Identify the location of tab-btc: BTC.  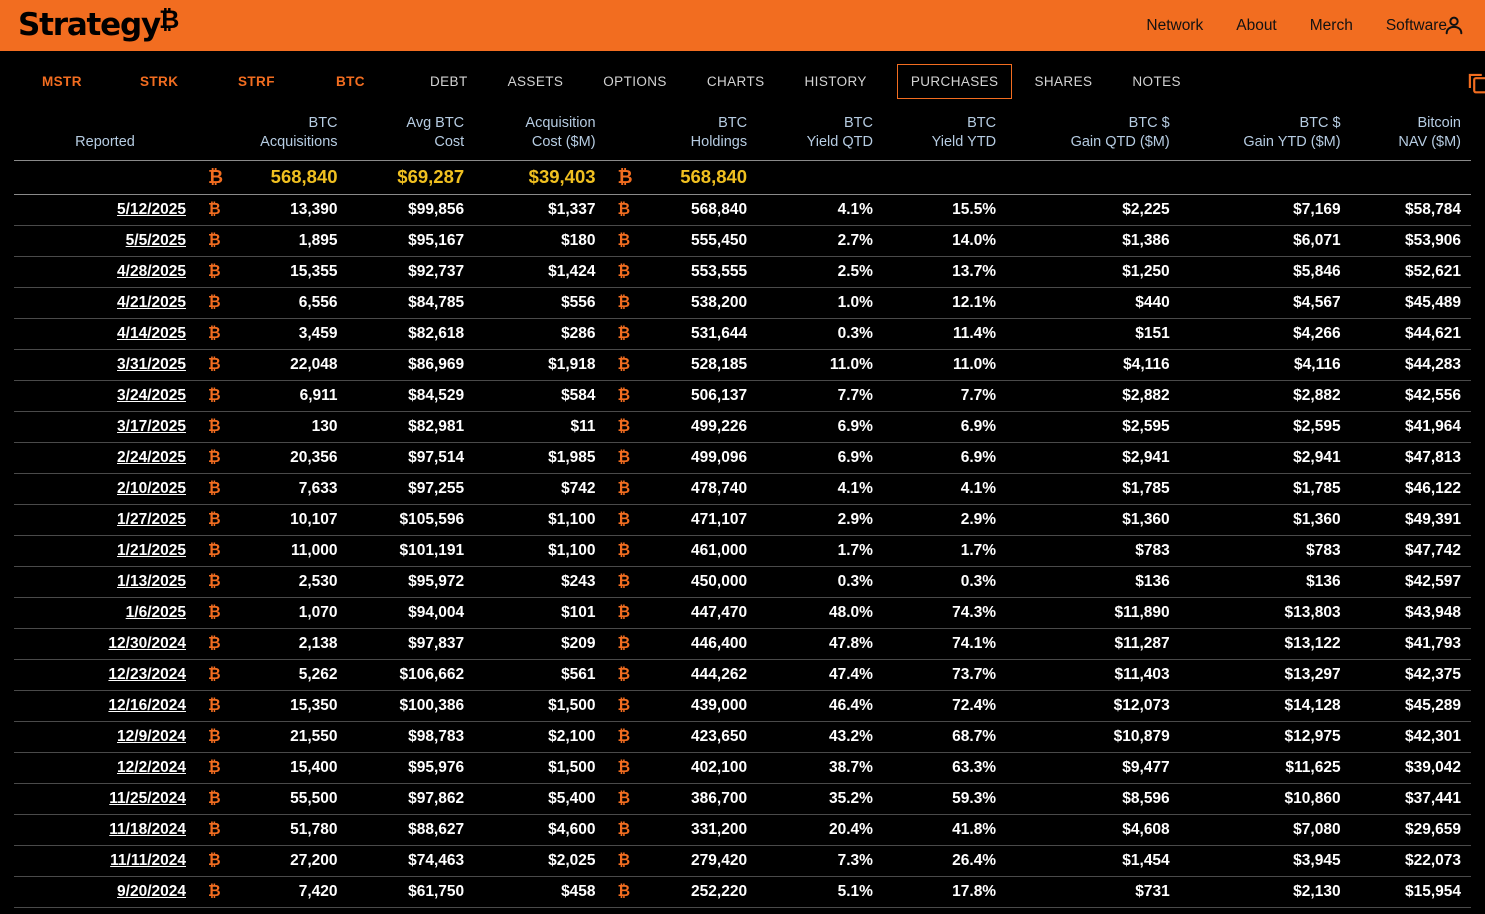
(350, 81).